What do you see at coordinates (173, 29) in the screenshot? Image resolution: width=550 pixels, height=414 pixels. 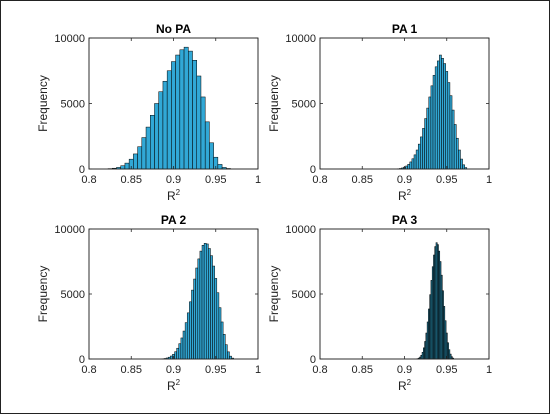 I see `chart-title: No PA` at bounding box center [173, 29].